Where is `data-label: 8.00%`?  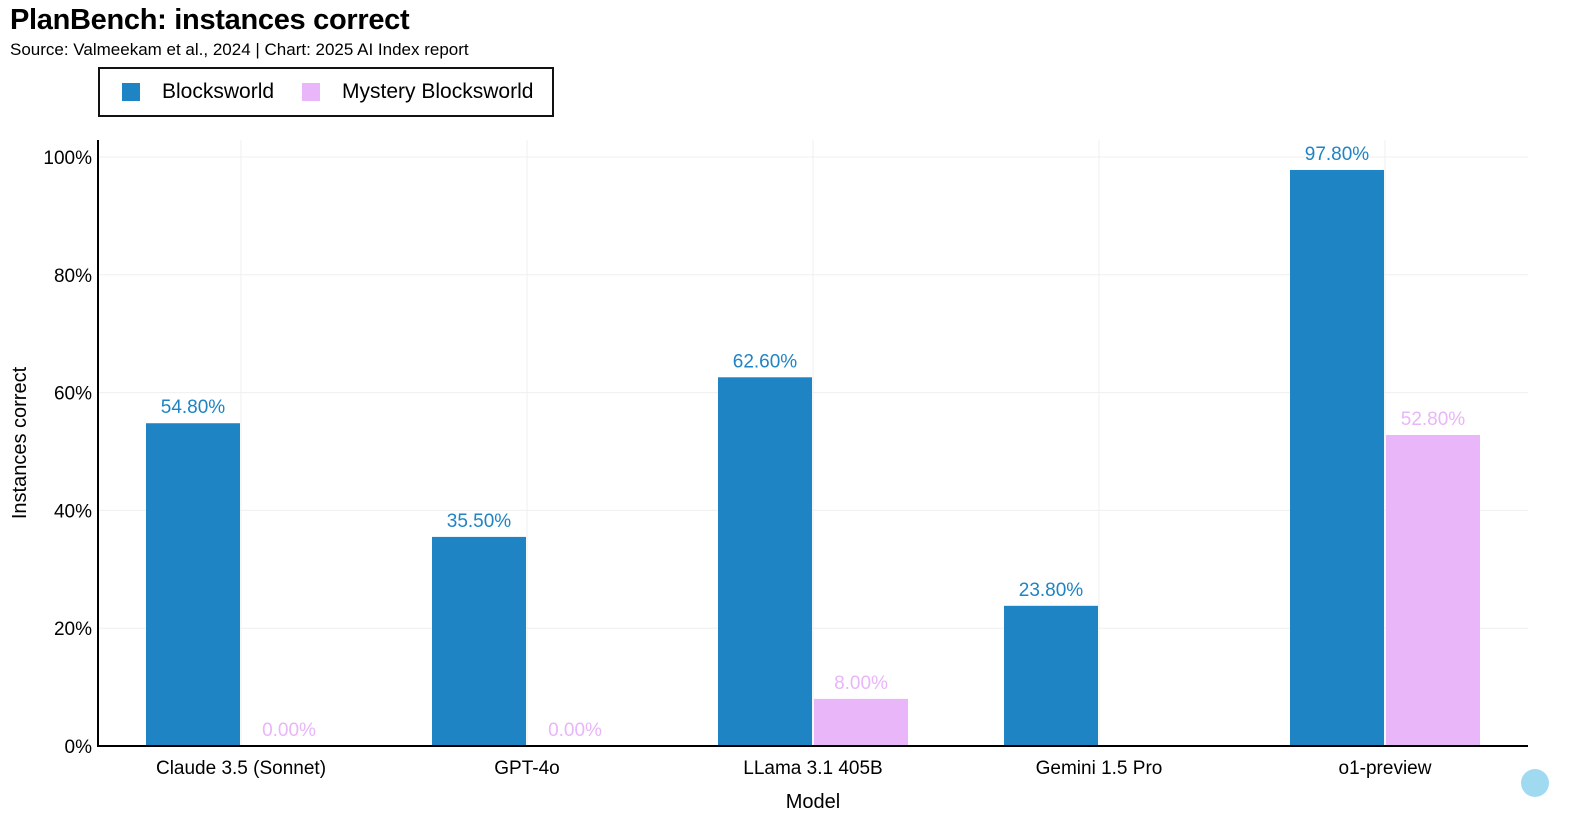
data-label: 8.00% is located at coordinates (861, 683).